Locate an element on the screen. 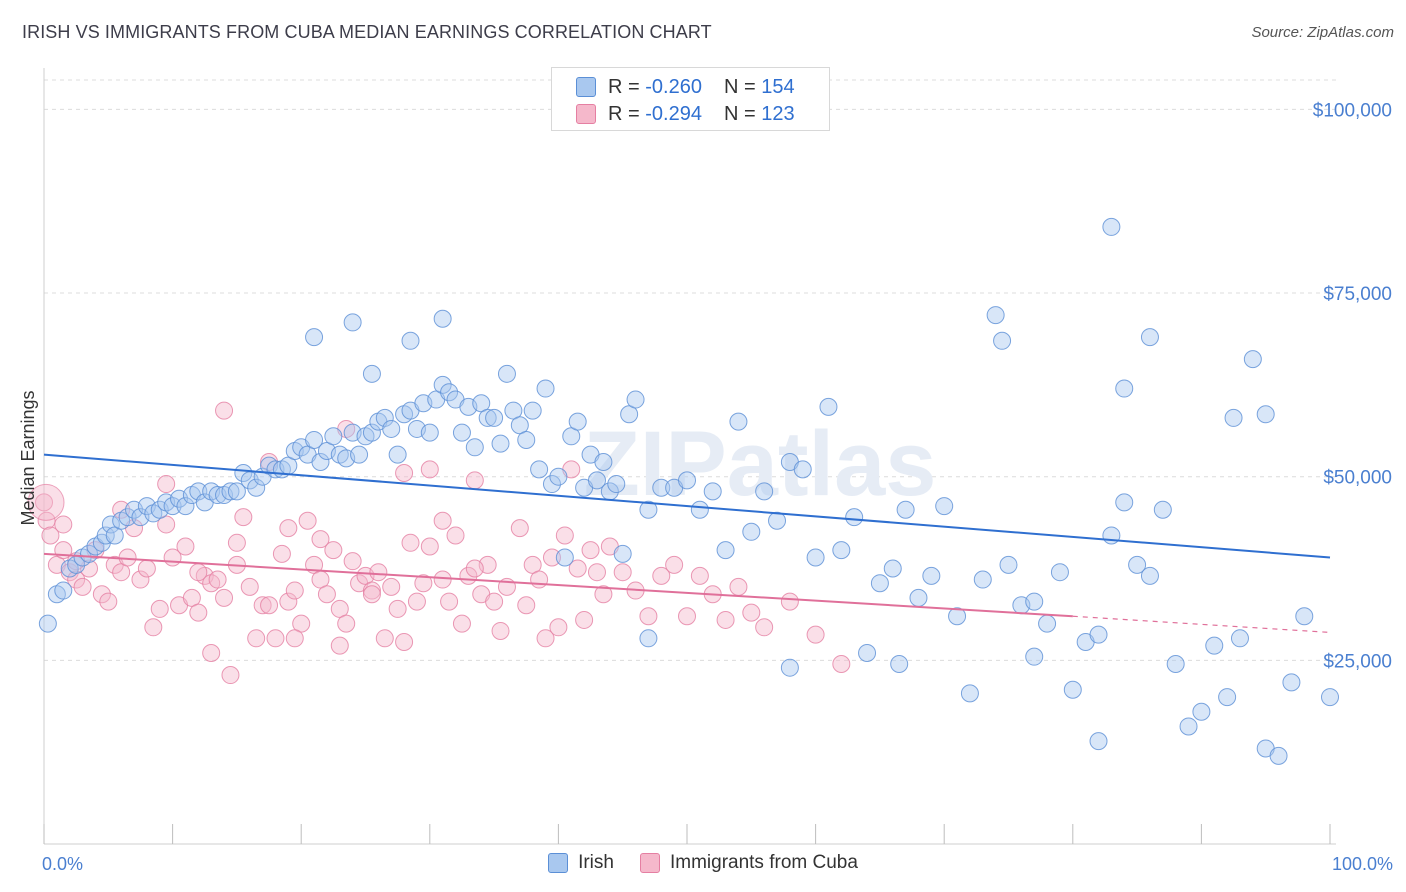 The image size is (1406, 892). irish-swatch is located at coordinates (558, 863).